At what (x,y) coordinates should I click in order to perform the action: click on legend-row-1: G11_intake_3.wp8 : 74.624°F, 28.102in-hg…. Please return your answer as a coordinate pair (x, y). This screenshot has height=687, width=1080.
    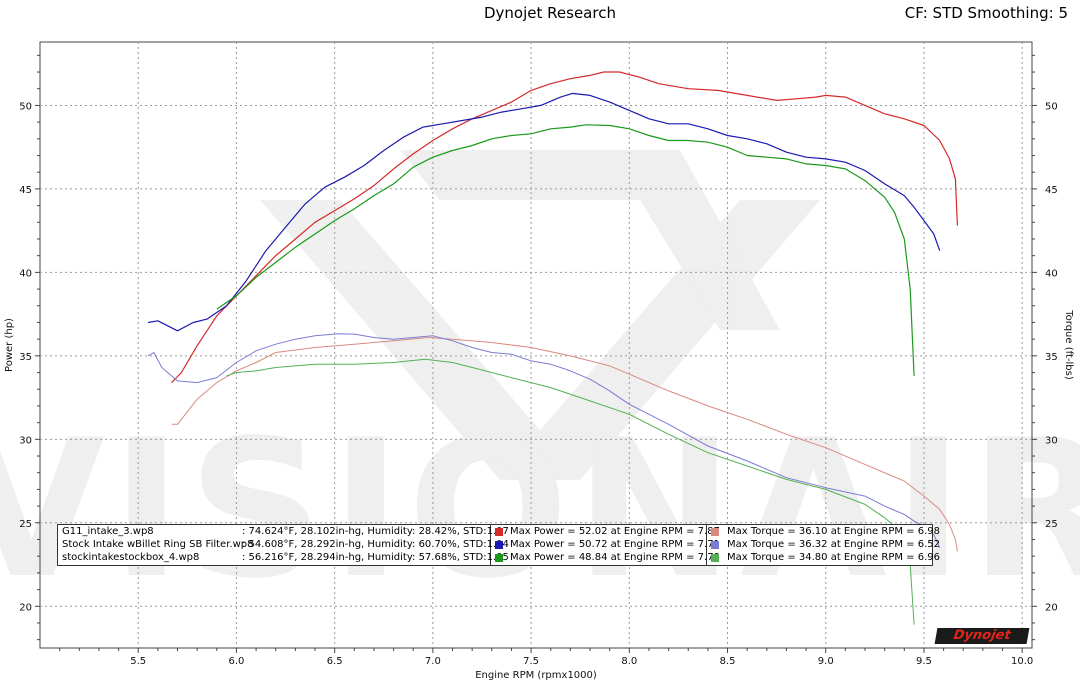
    Looking at the image, I should click on (499, 532).